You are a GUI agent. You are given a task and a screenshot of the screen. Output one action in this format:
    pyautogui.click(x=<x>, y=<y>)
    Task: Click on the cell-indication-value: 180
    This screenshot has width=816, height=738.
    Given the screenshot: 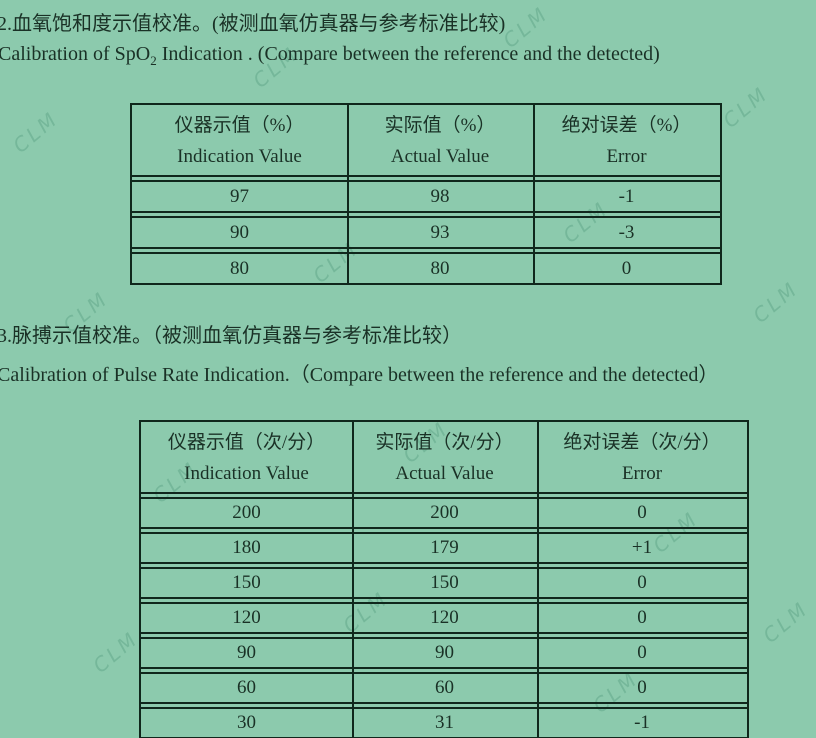 What is the action you would take?
    pyautogui.click(x=246, y=547)
    